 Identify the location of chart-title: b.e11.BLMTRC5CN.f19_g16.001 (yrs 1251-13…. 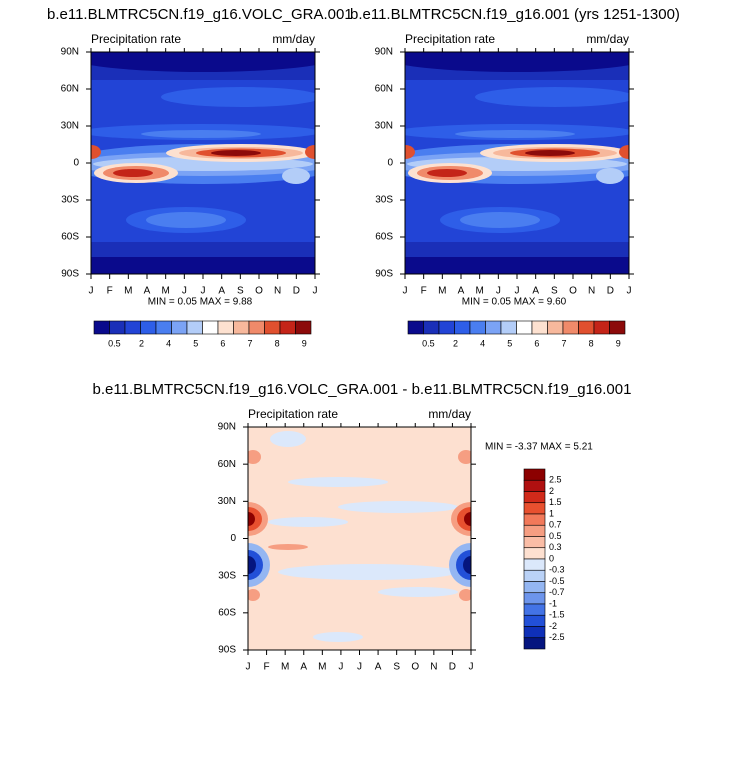
(515, 14).